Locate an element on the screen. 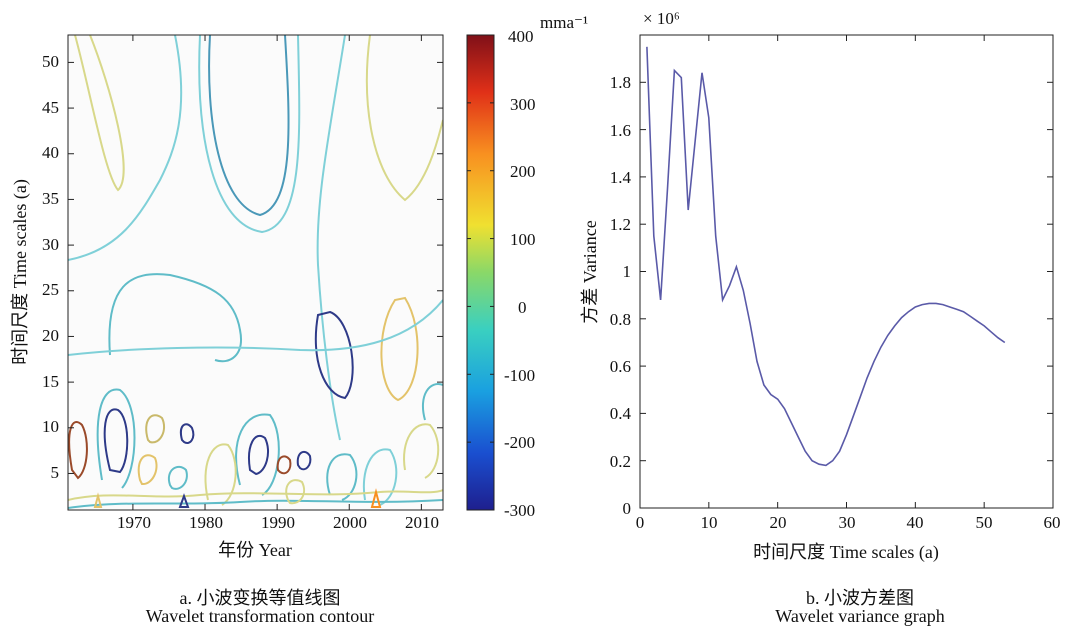 The image size is (1070, 628). y-tick-label: 0.8 is located at coordinates (620, 319).